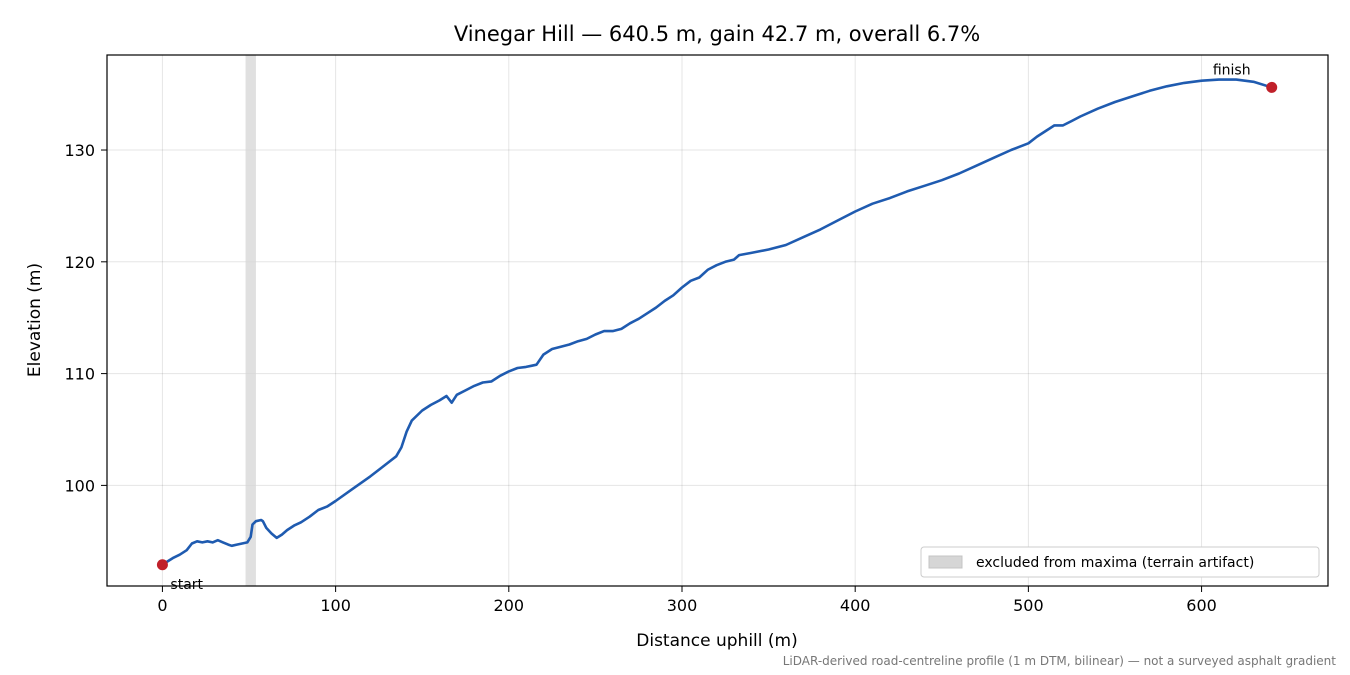 This screenshot has height=675, width=1350. I want to click on x-tick-label: 600, so click(1201, 605).